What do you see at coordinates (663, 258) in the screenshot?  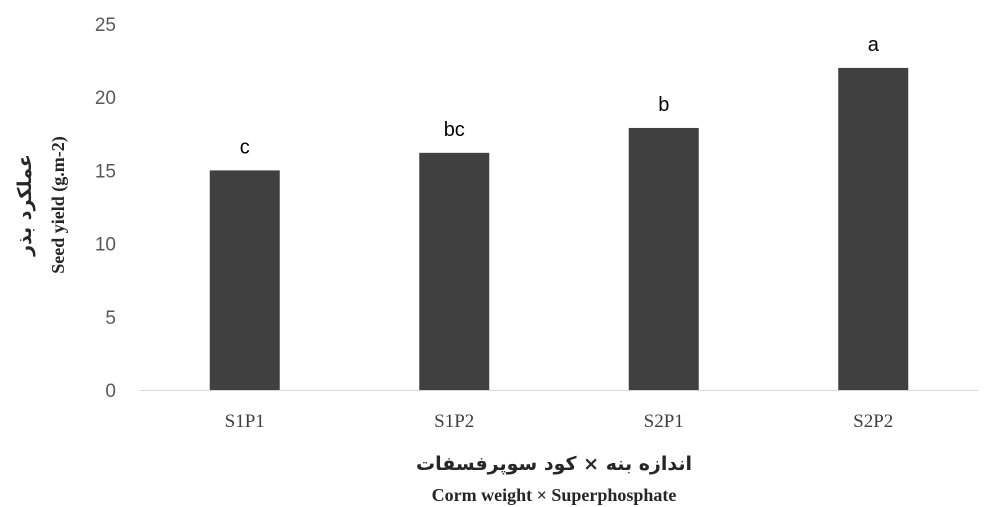 I see `bar-s2p1` at bounding box center [663, 258].